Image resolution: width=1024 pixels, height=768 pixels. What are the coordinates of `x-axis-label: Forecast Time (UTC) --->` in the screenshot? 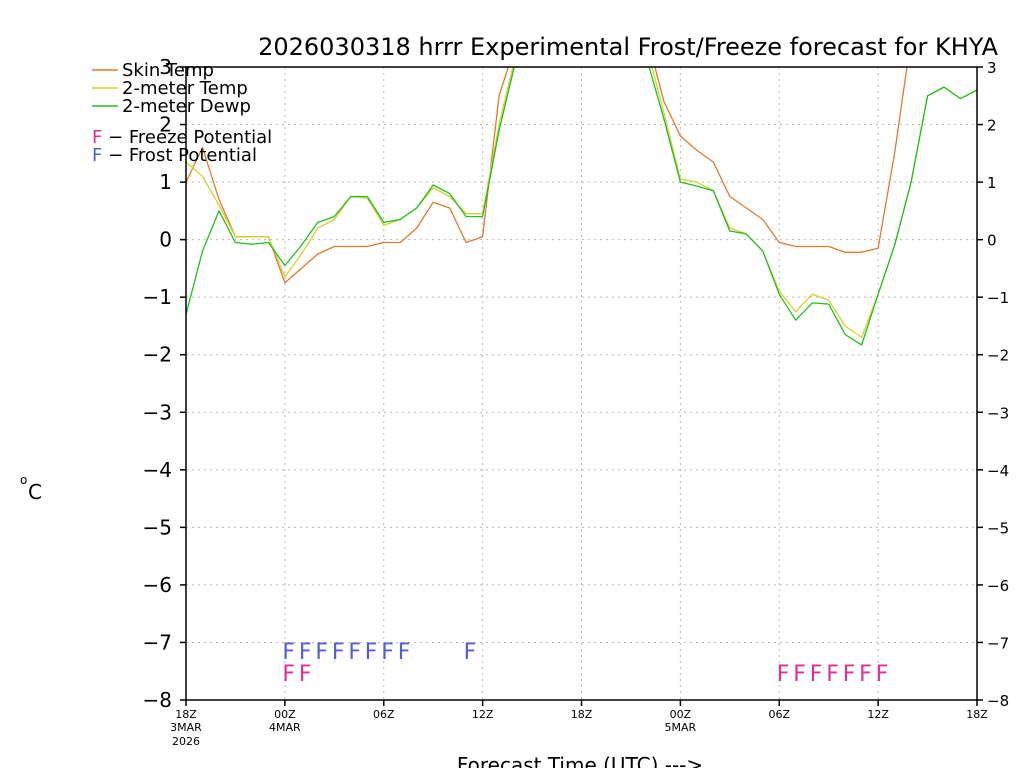 It's located at (580, 760).